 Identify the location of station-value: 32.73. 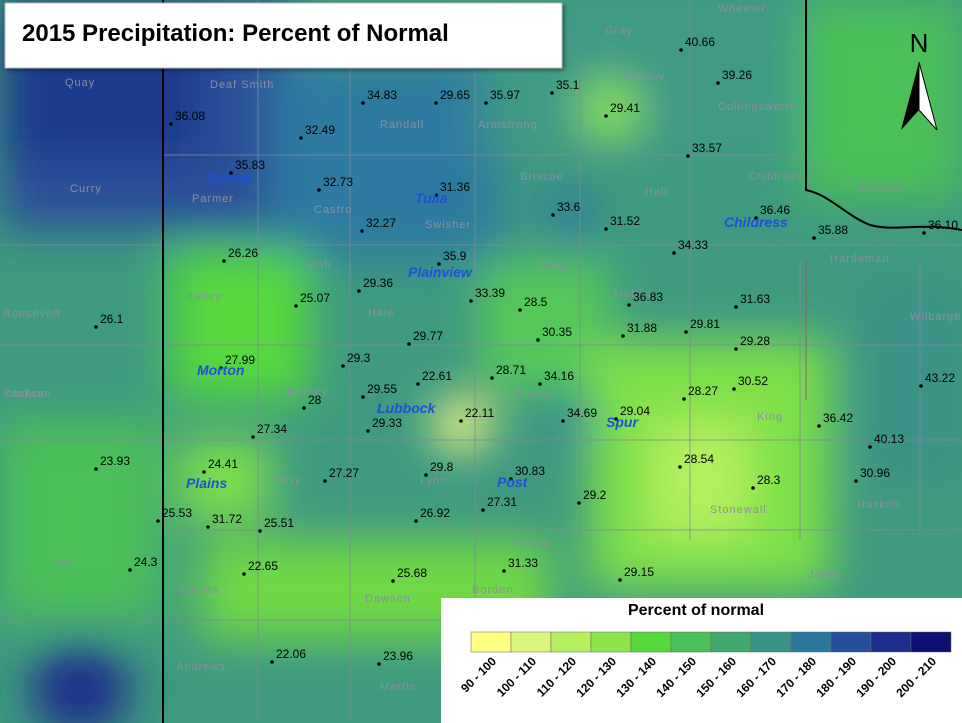
(338, 182).